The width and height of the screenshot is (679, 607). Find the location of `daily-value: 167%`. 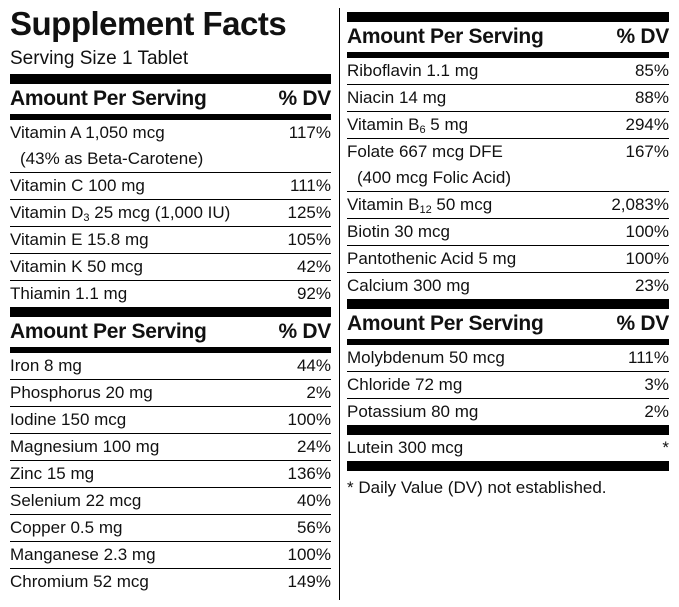

daily-value: 167% is located at coordinates (647, 151).